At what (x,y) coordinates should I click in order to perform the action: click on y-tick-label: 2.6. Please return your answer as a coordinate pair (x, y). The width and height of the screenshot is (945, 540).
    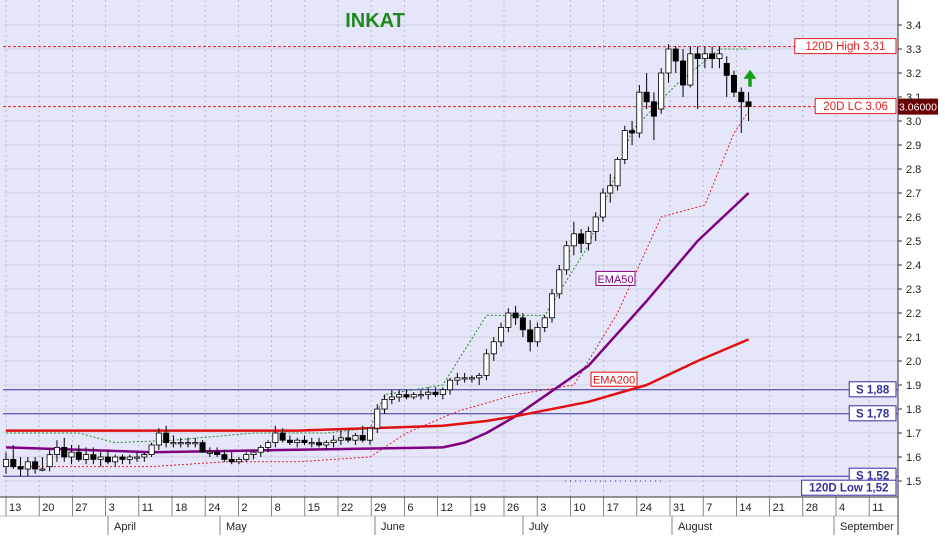
    Looking at the image, I should click on (913, 218).